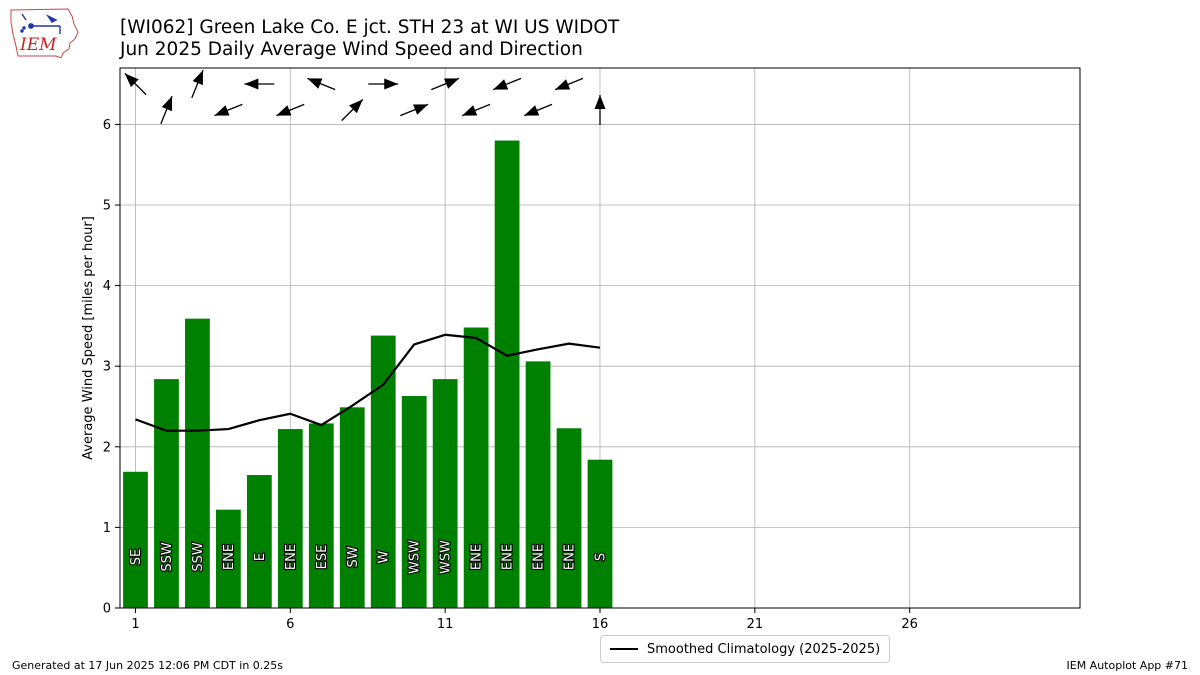 The height and width of the screenshot is (675, 1200). Describe the element at coordinates (107, 528) in the screenshot. I see `y-tick-label: 1` at that location.